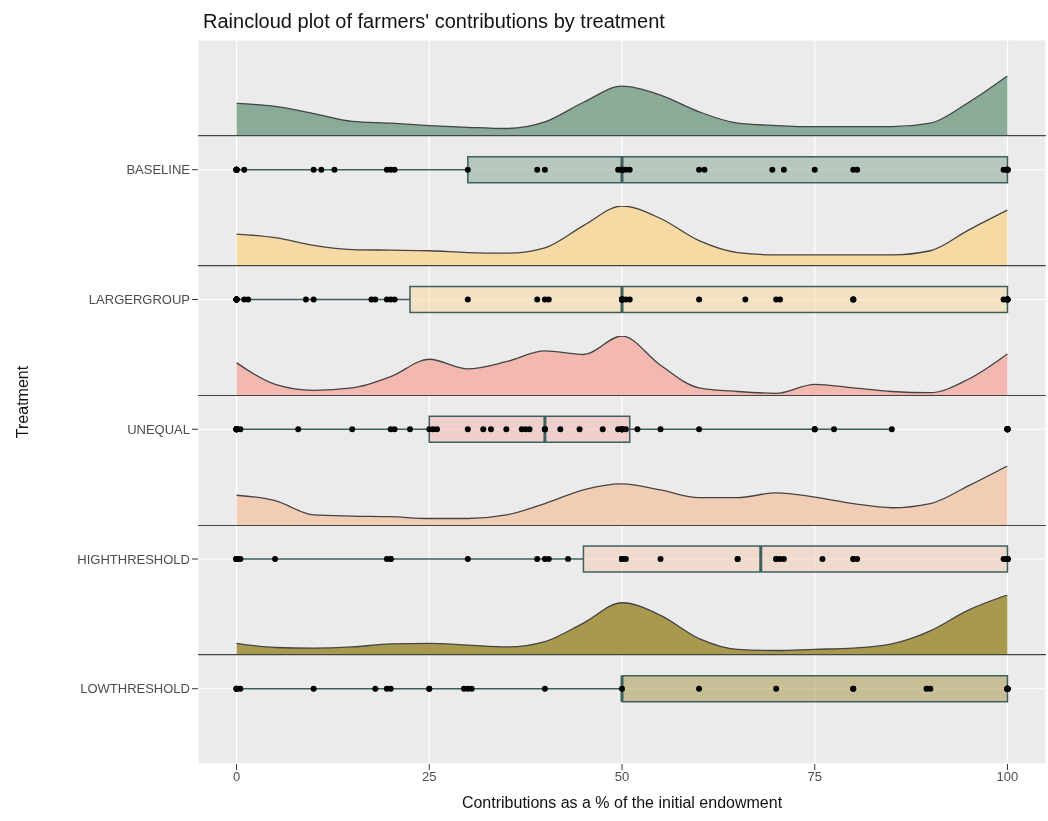 This screenshot has height=821, width=1048. I want to click on x-tick-label: 0, so click(236, 777).